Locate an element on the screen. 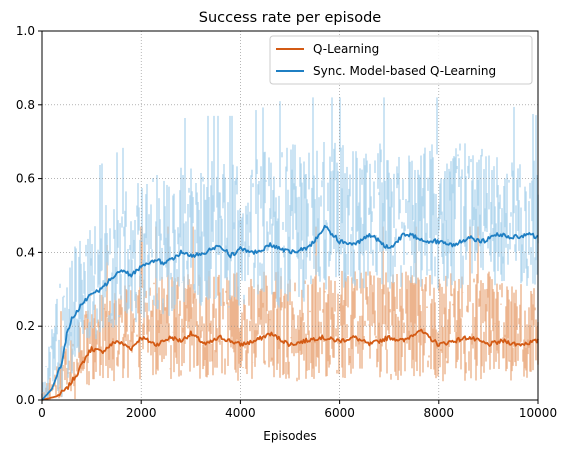  y-tick-label: 0.0 is located at coordinates (25, 400).